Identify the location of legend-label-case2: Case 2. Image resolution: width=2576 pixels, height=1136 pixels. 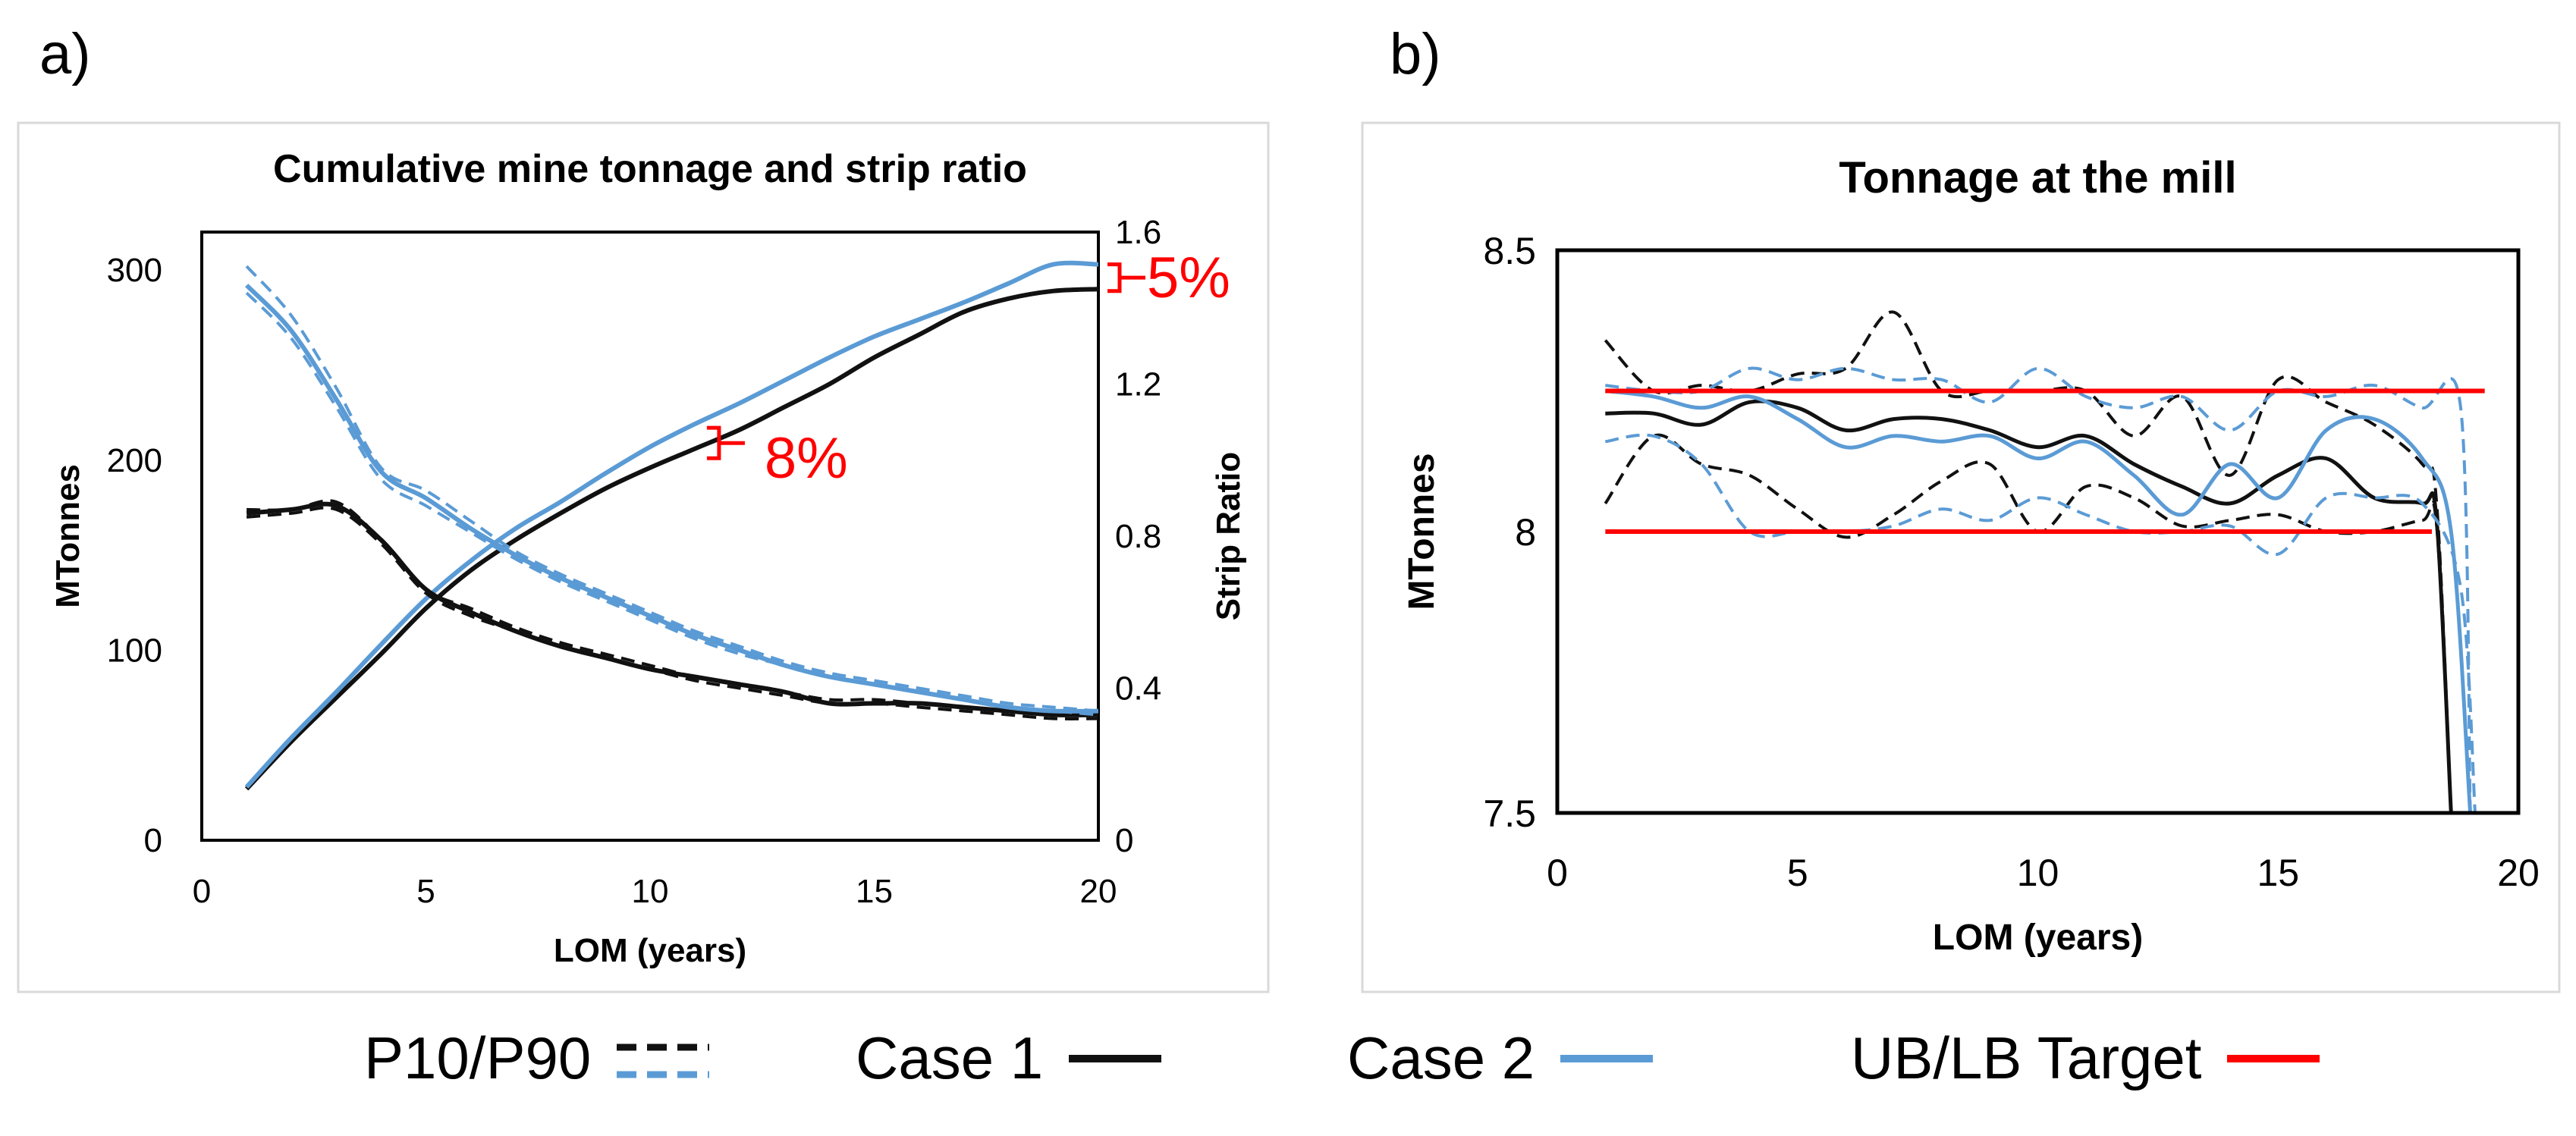
(1441, 1058).